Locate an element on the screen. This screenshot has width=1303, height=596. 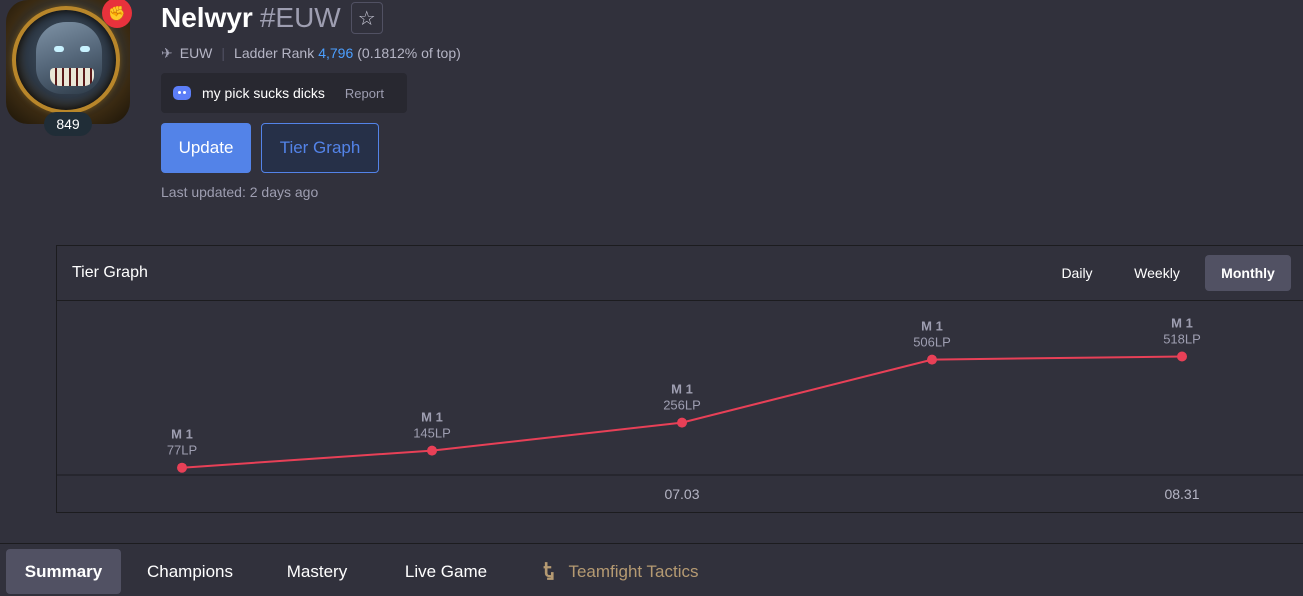
nav-tab-mastery: Mastery is located at coordinates (317, 571).